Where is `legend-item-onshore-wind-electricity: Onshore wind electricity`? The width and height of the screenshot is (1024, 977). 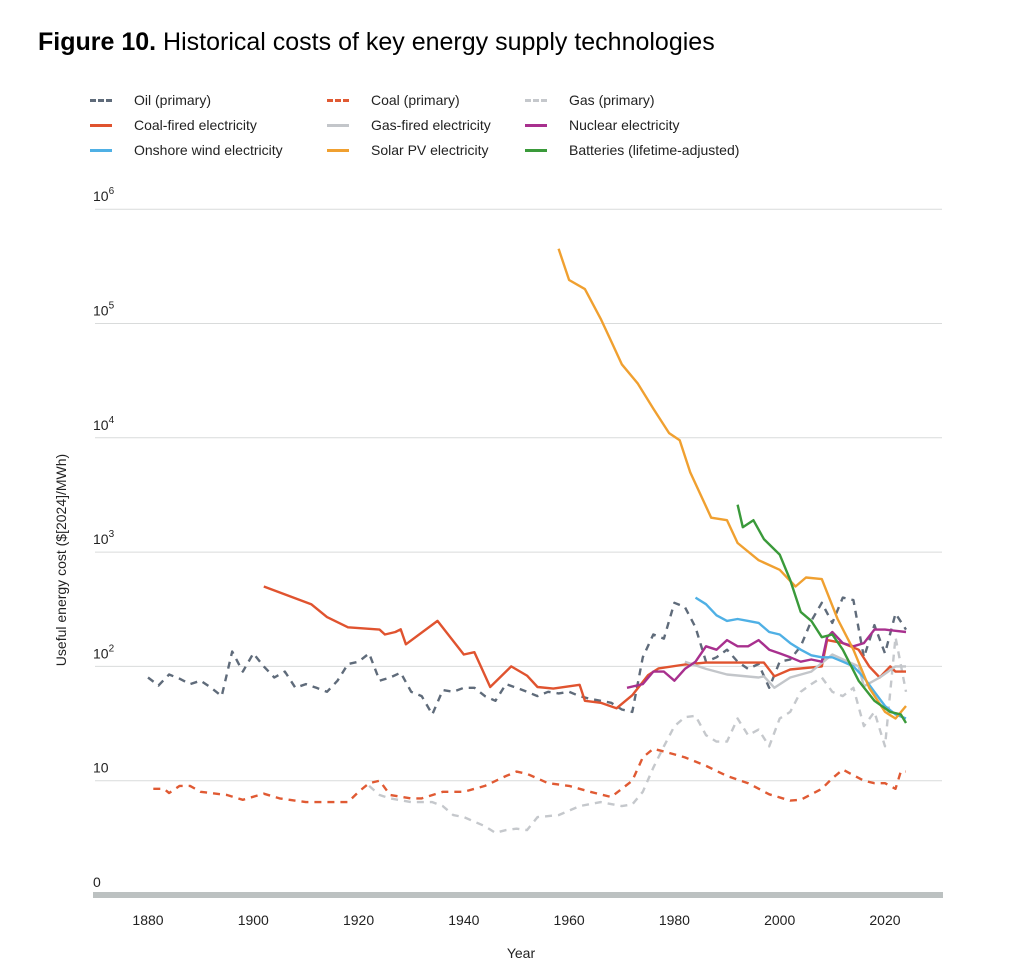 legend-item-onshore-wind-electricity: Onshore wind electricity is located at coordinates (186, 150).